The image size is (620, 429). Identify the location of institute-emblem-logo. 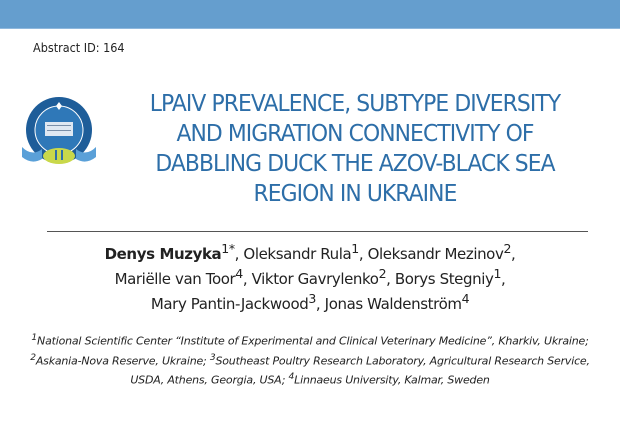
(59, 130).